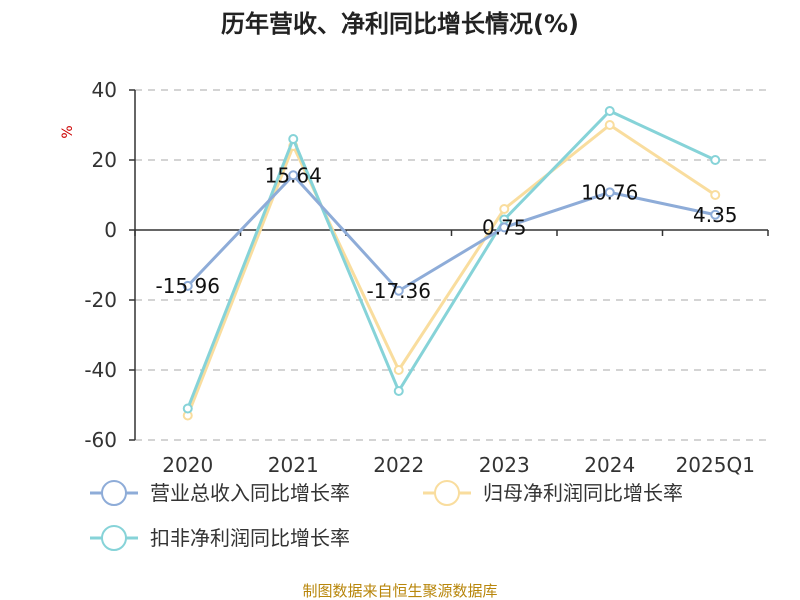 The width and height of the screenshot is (800, 600). Describe the element at coordinates (104, 90) in the screenshot. I see `y-tick-label: 40` at that location.